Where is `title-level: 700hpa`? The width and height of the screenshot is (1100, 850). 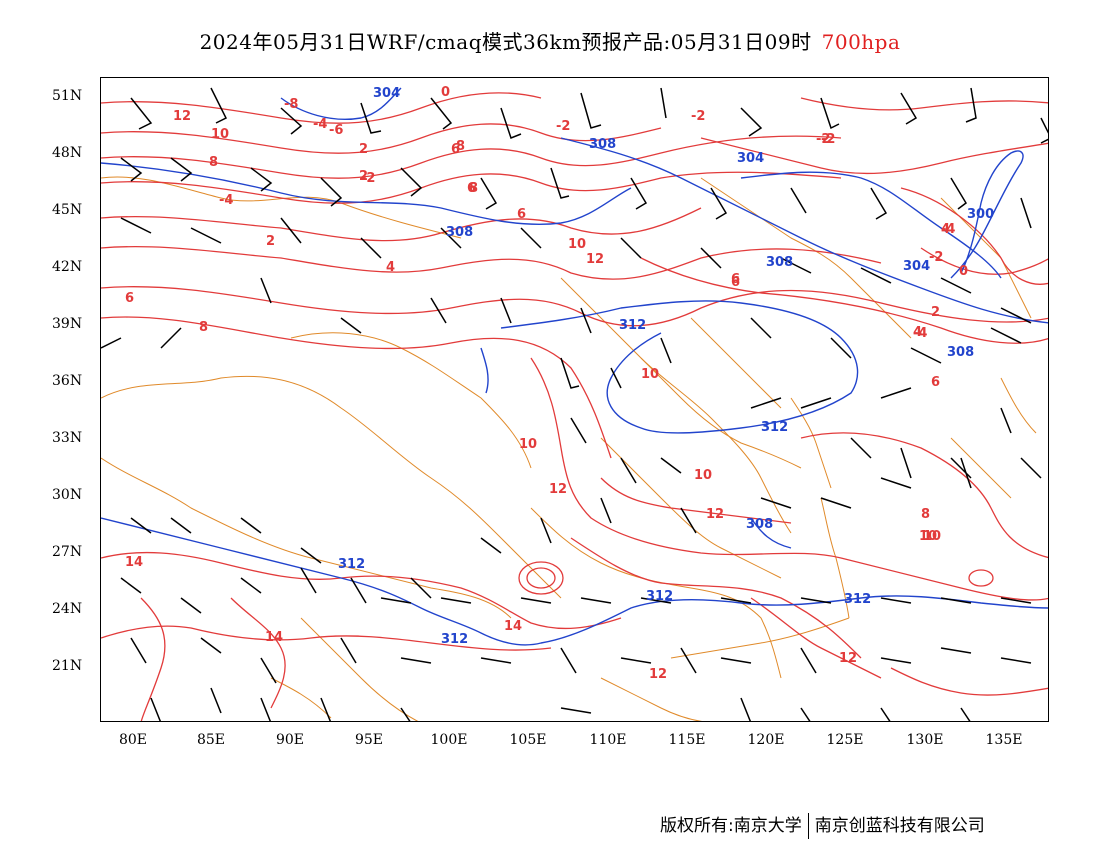 title-level: 700hpa is located at coordinates (861, 42).